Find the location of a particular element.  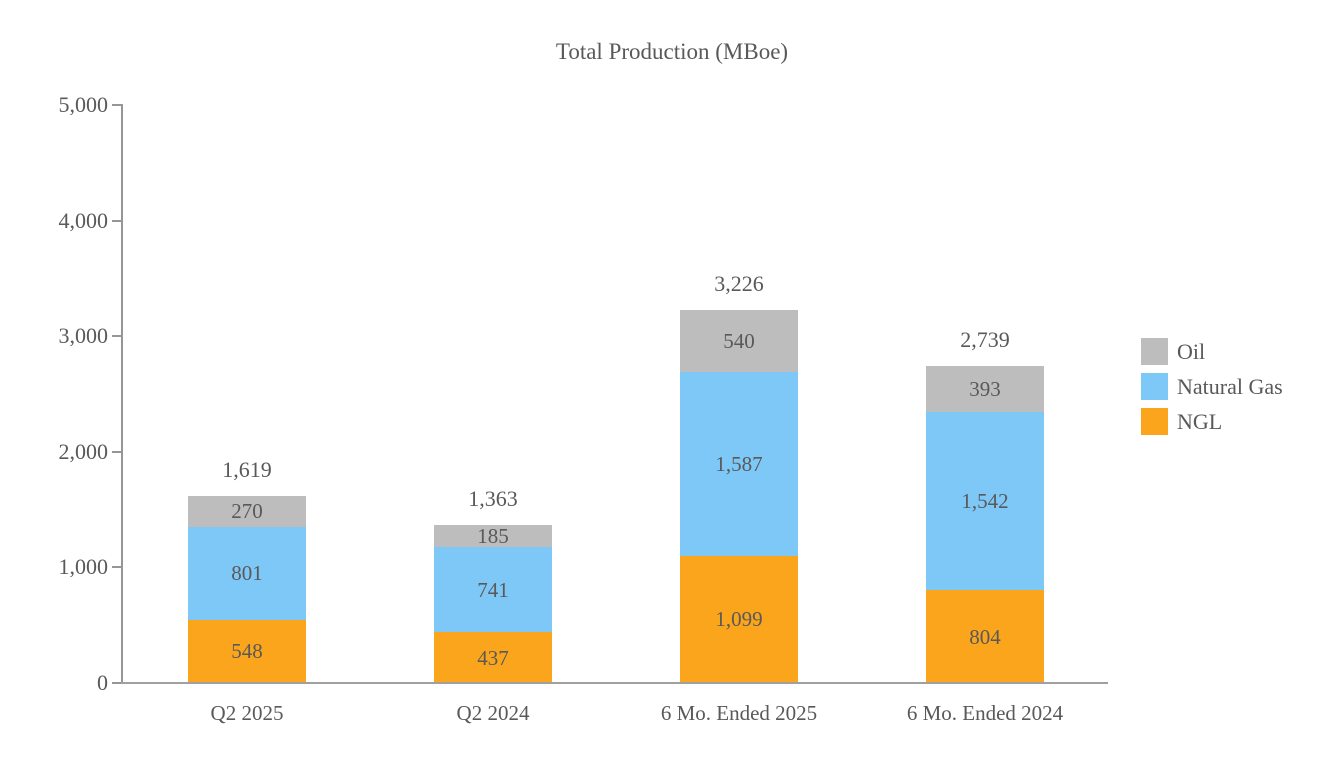

y-axis-spine is located at coordinates (122, 394).